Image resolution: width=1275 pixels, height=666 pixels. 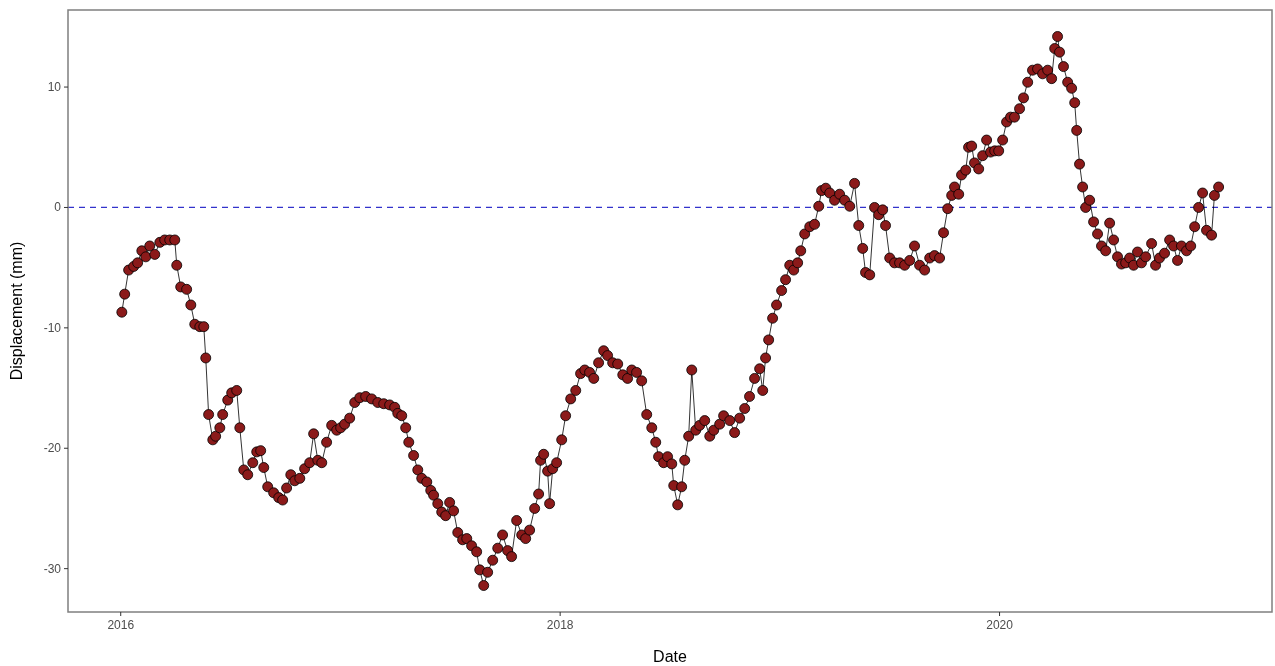 What do you see at coordinates (52, 448) in the screenshot?
I see `y-tick-label: -20` at bounding box center [52, 448].